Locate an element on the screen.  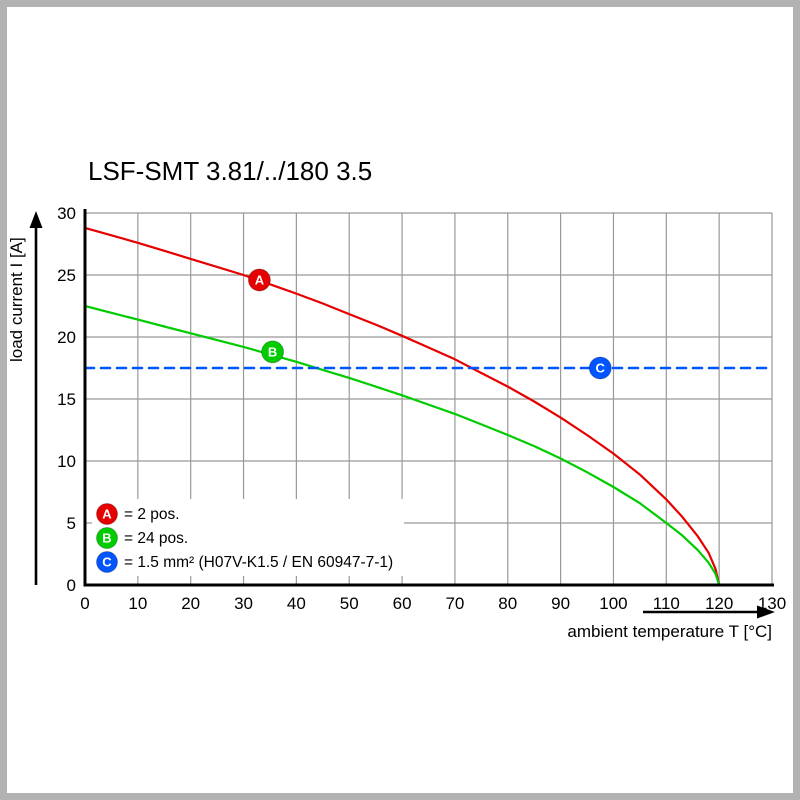
y-tick-label: 15 is located at coordinates (66, 399).